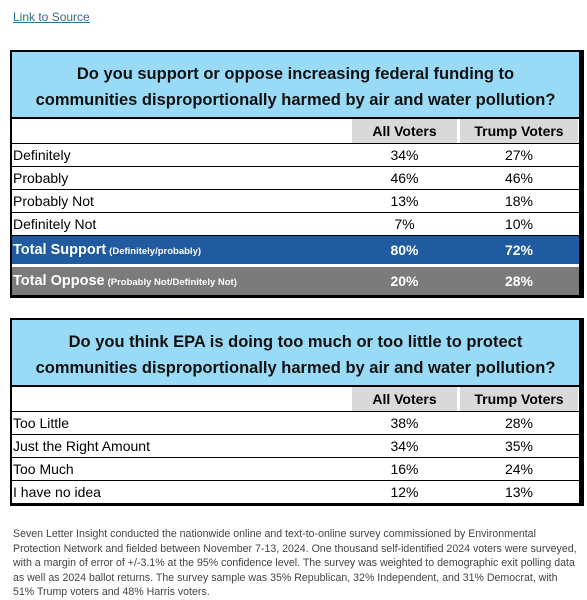 The height and width of the screenshot is (600, 587). Describe the element at coordinates (519, 423) in the screenshot. I see `cell-value: 28%` at that location.